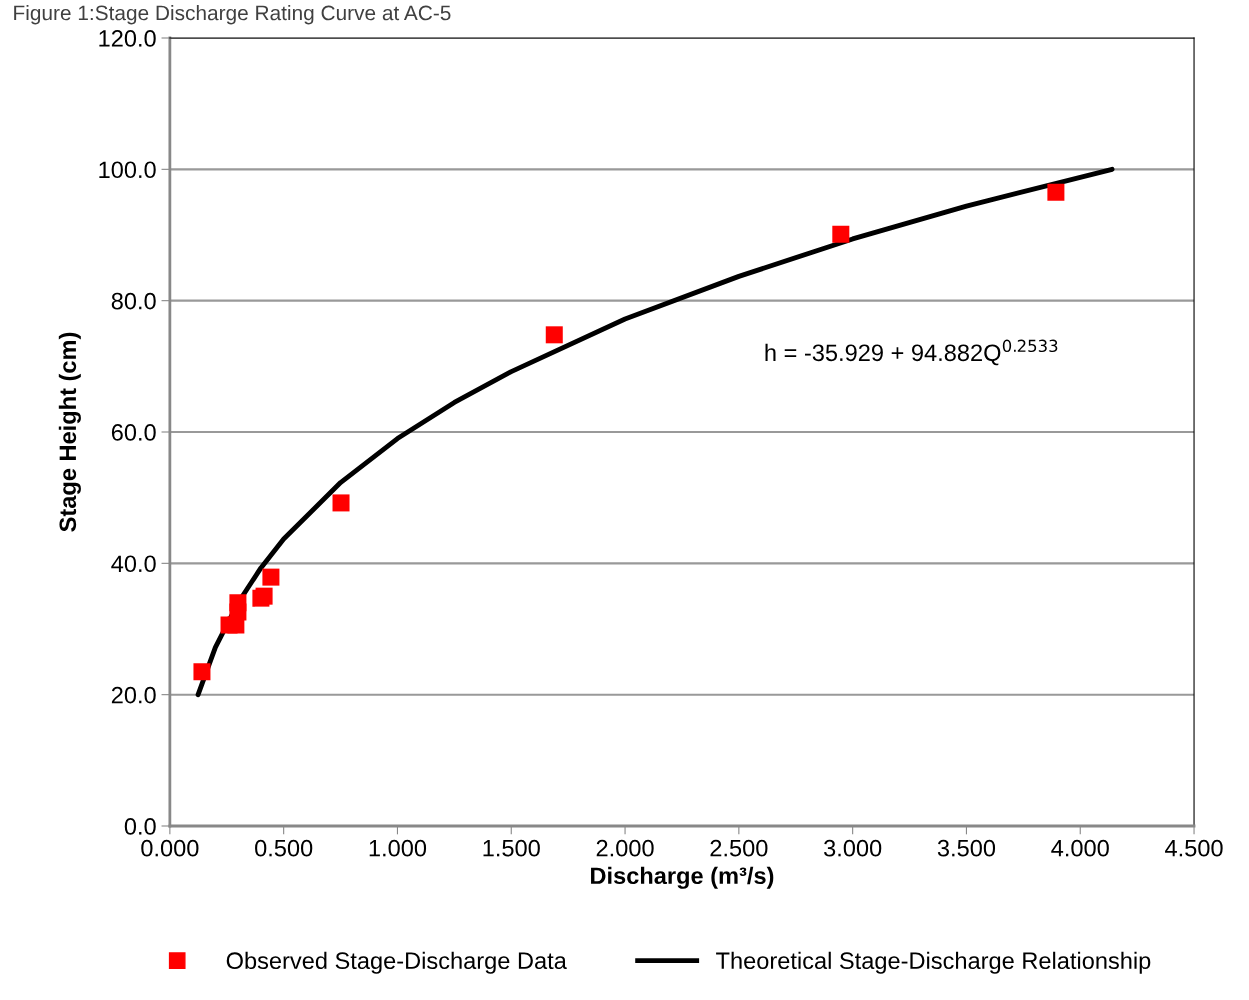  What do you see at coordinates (69, 432) in the screenshot?
I see `y-axis-title: Stage Height (cm)` at bounding box center [69, 432].